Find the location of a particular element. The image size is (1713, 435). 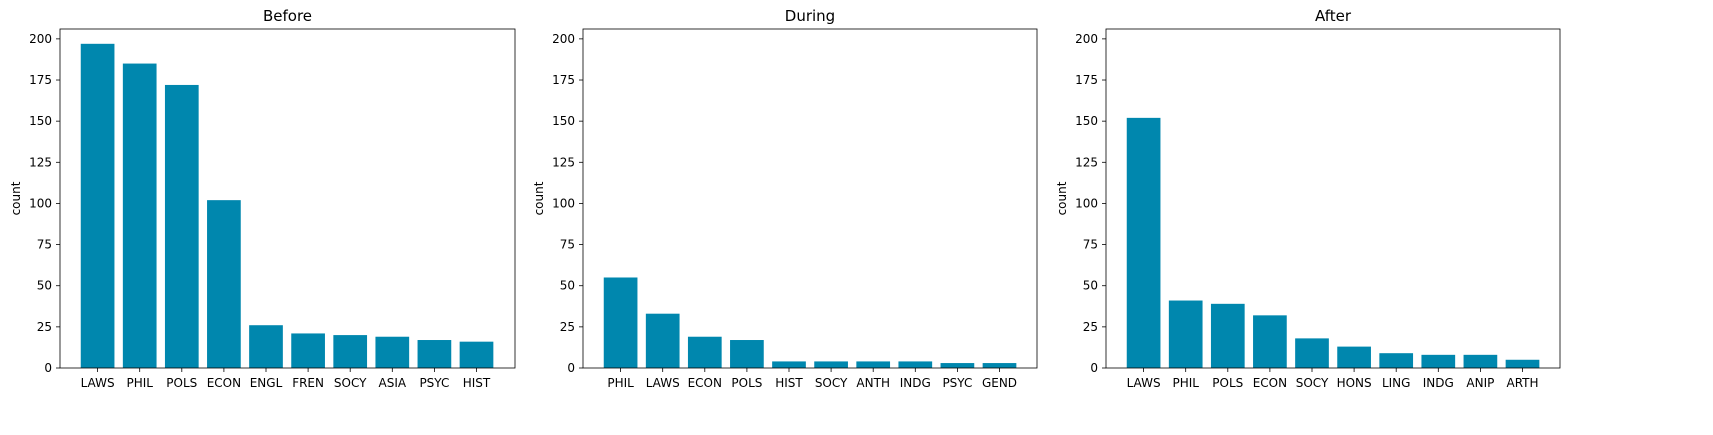

chart-title: During is located at coordinates (810, 16).